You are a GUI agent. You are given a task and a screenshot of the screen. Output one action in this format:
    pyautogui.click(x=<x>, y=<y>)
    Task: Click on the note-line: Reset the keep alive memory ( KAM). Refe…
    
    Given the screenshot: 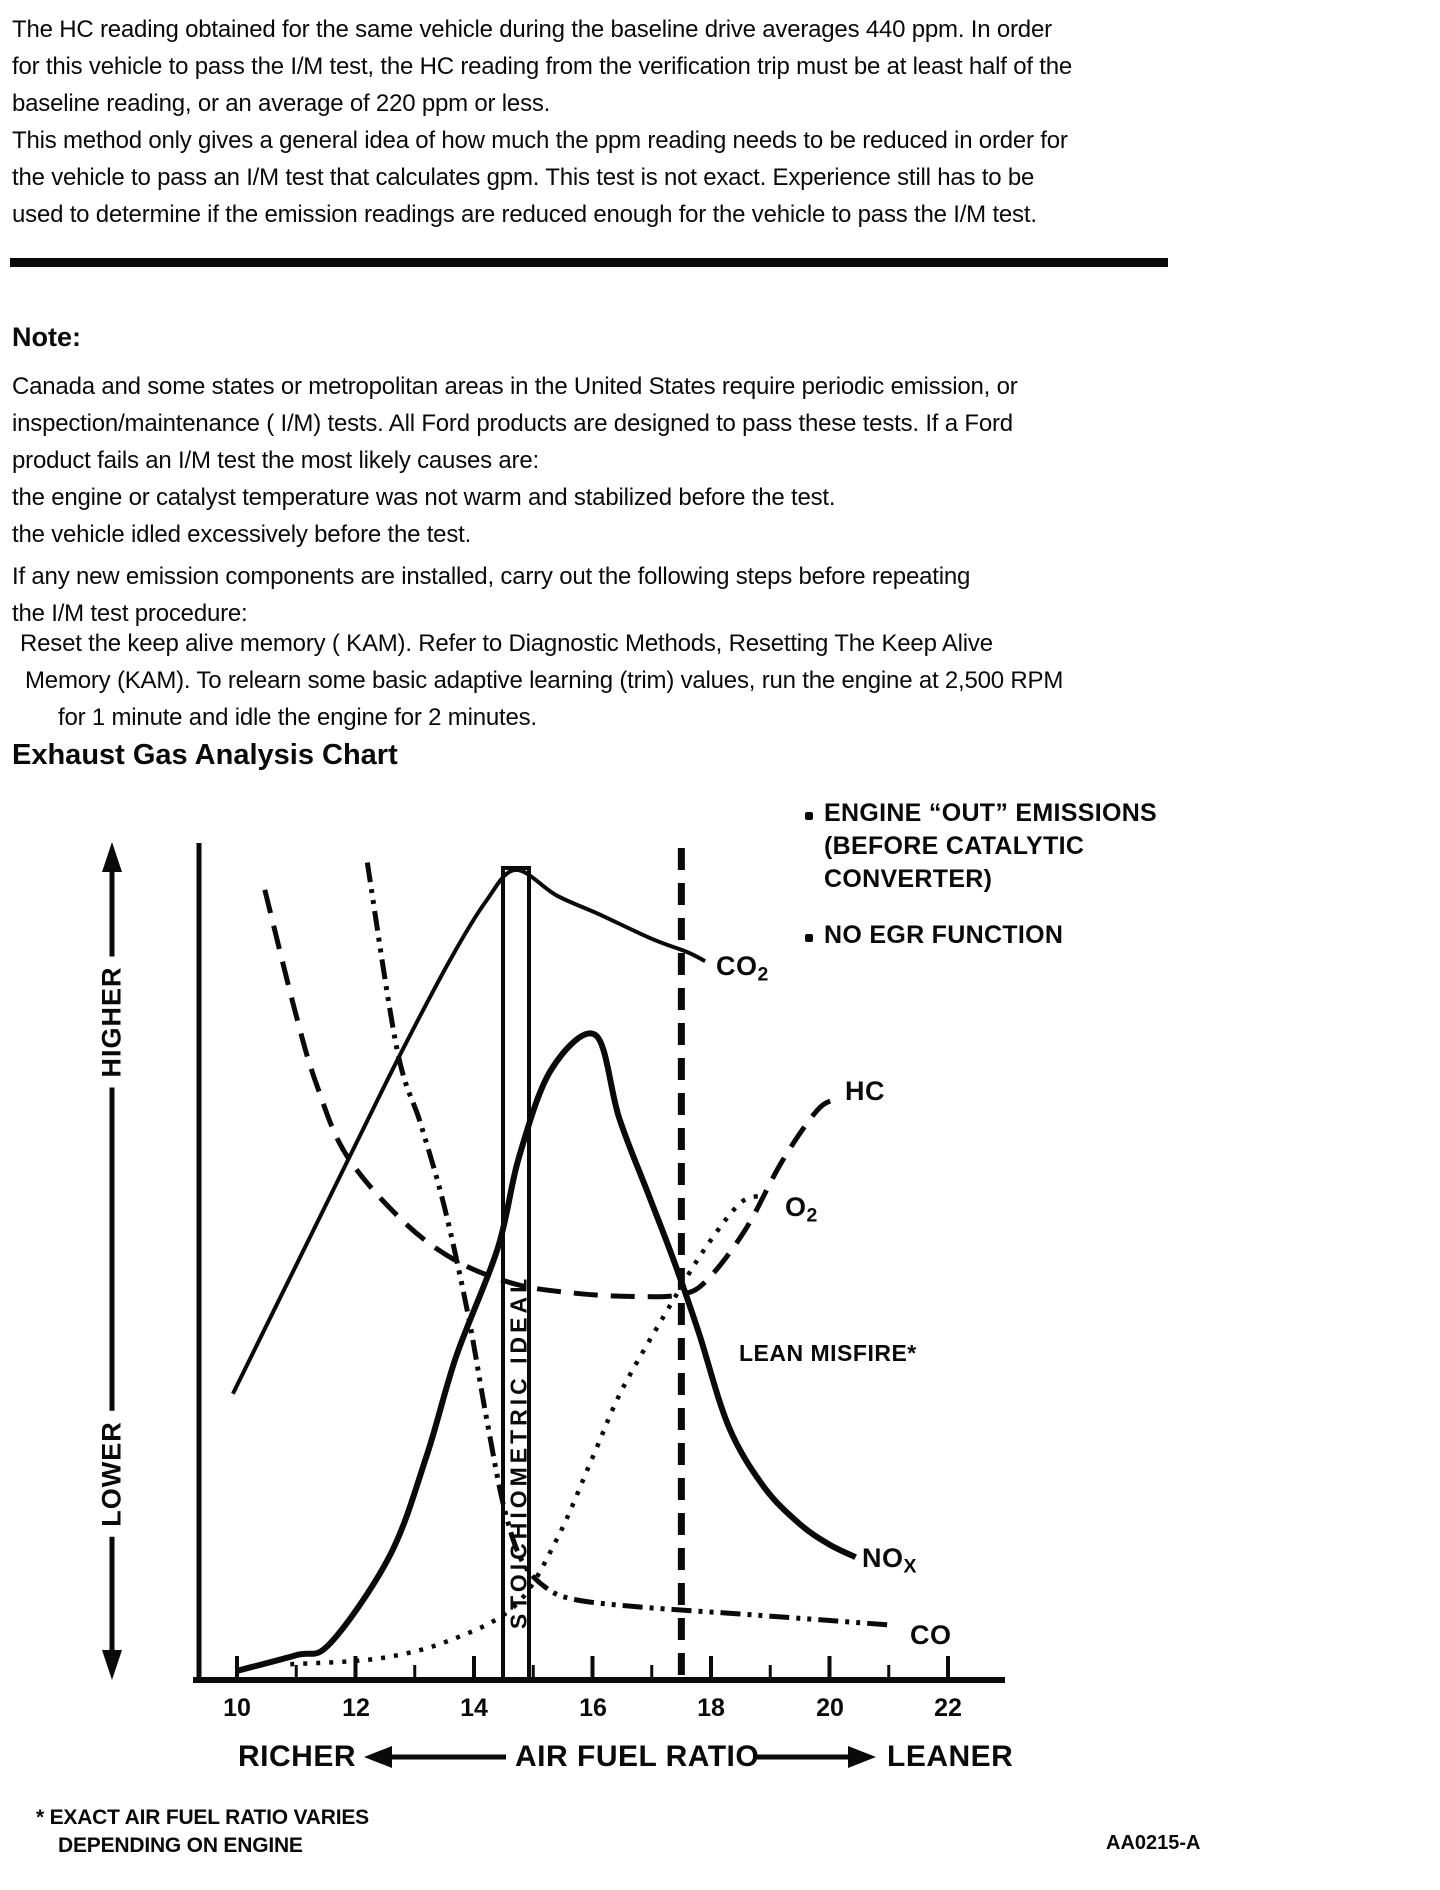 What is the action you would take?
    pyautogui.click(x=506, y=643)
    